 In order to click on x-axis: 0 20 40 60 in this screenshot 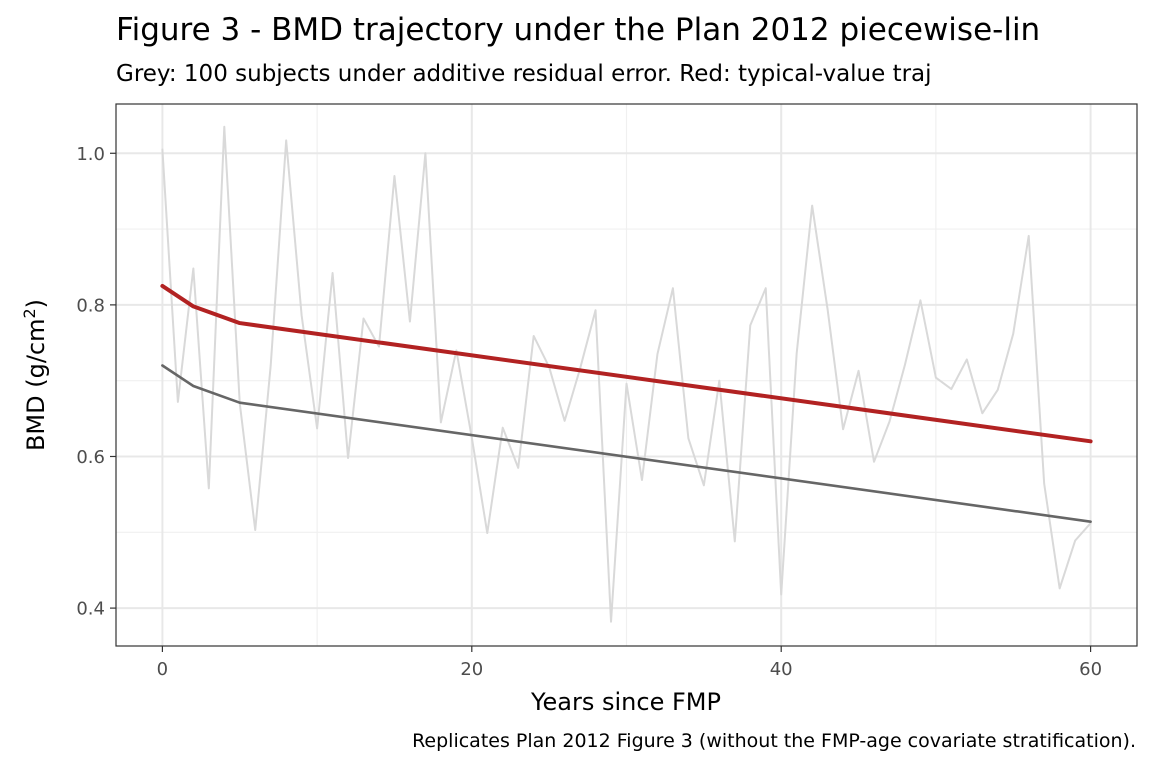, I will do `click(629, 663)`.